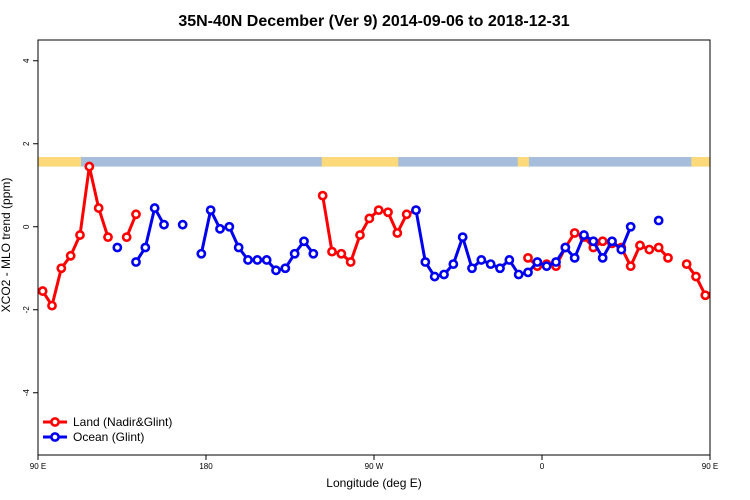 This screenshot has width=750, height=500. Describe the element at coordinates (26, 310) in the screenshot. I see `y-tick-label: -2` at that location.